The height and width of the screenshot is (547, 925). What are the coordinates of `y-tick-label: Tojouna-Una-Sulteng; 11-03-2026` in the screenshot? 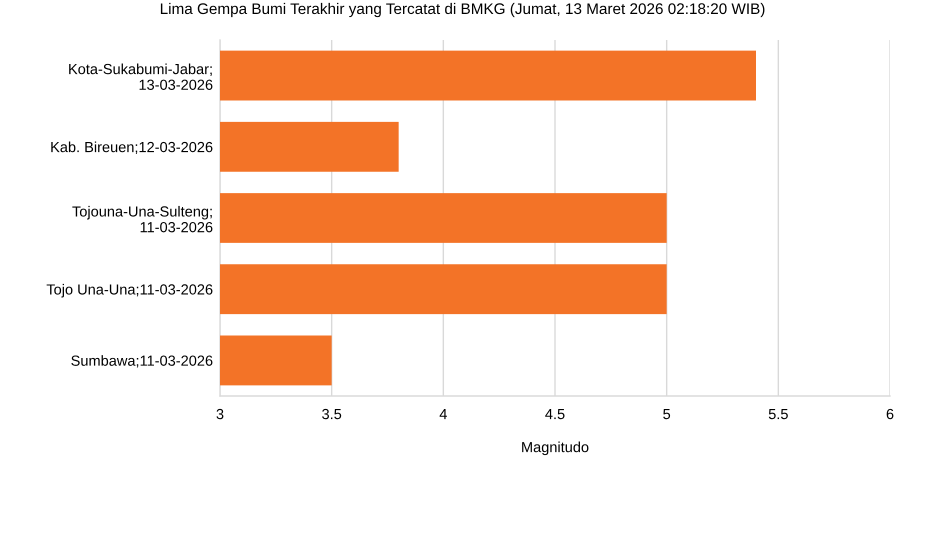 It's located at (142, 219).